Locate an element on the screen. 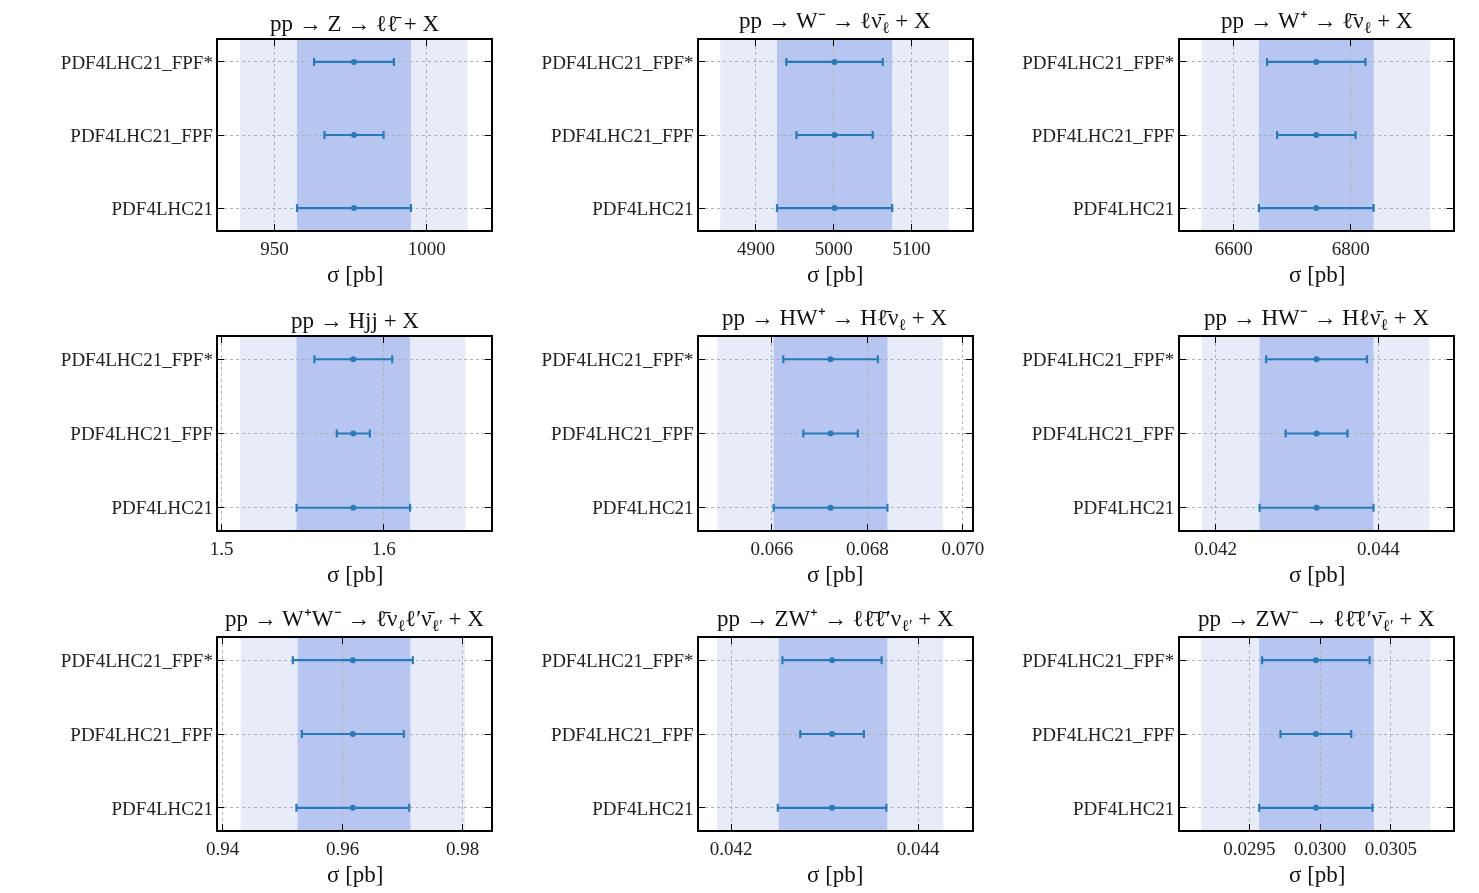  x-tick-label: 0.066 is located at coordinates (772, 548).